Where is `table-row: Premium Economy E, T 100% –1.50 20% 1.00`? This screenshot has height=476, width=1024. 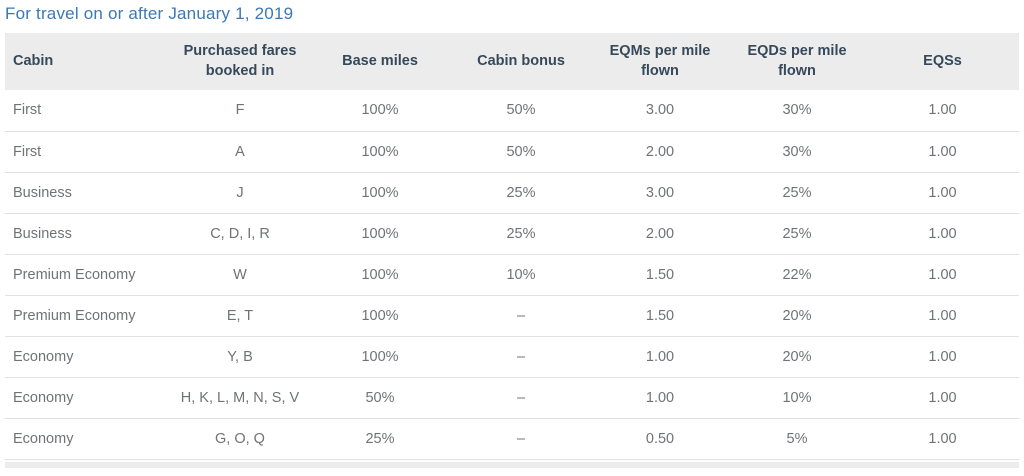 table-row: Premium Economy E, T 100% –1.50 20% 1.00 is located at coordinates (512, 316).